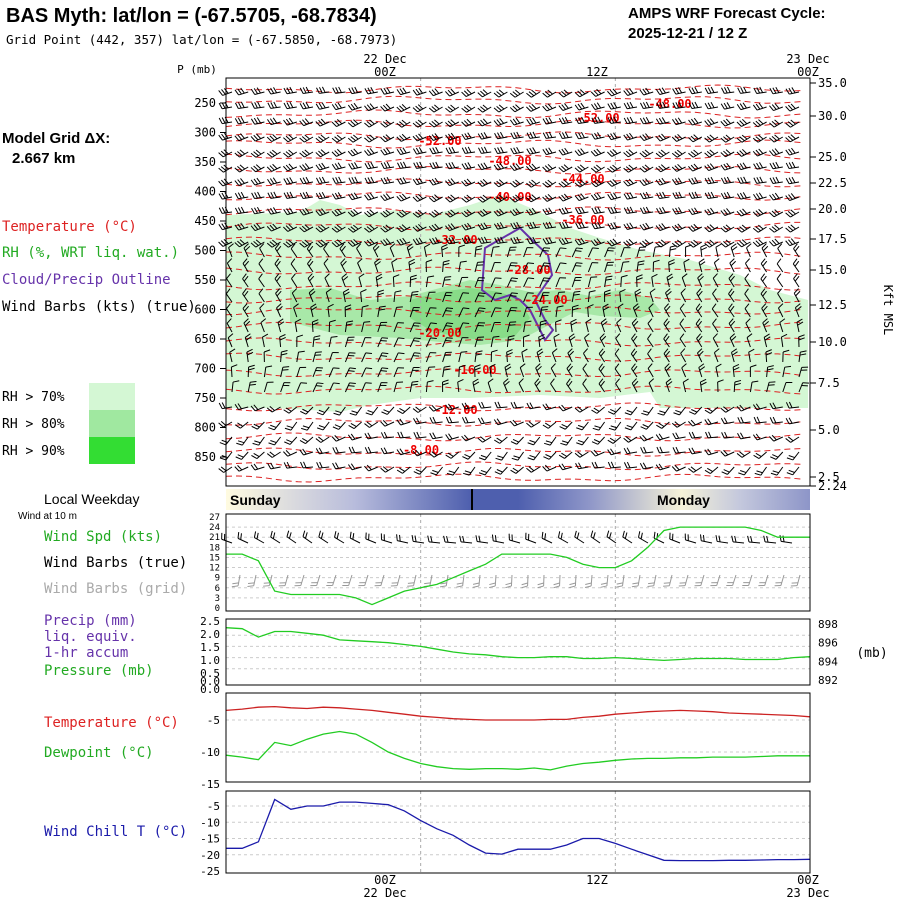 The height and width of the screenshot is (900, 900). What do you see at coordinates (91, 499) in the screenshot?
I see `weekday-label: Local Weekday` at bounding box center [91, 499].